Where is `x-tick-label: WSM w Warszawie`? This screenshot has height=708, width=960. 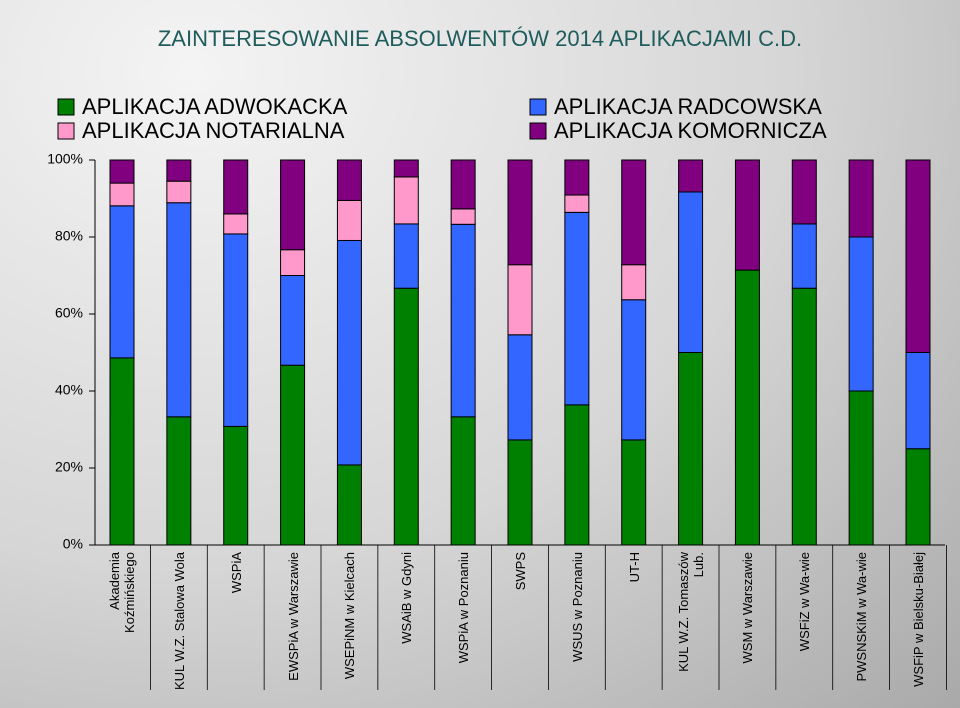 x-tick-label: WSM w Warszawie is located at coordinates (747, 608).